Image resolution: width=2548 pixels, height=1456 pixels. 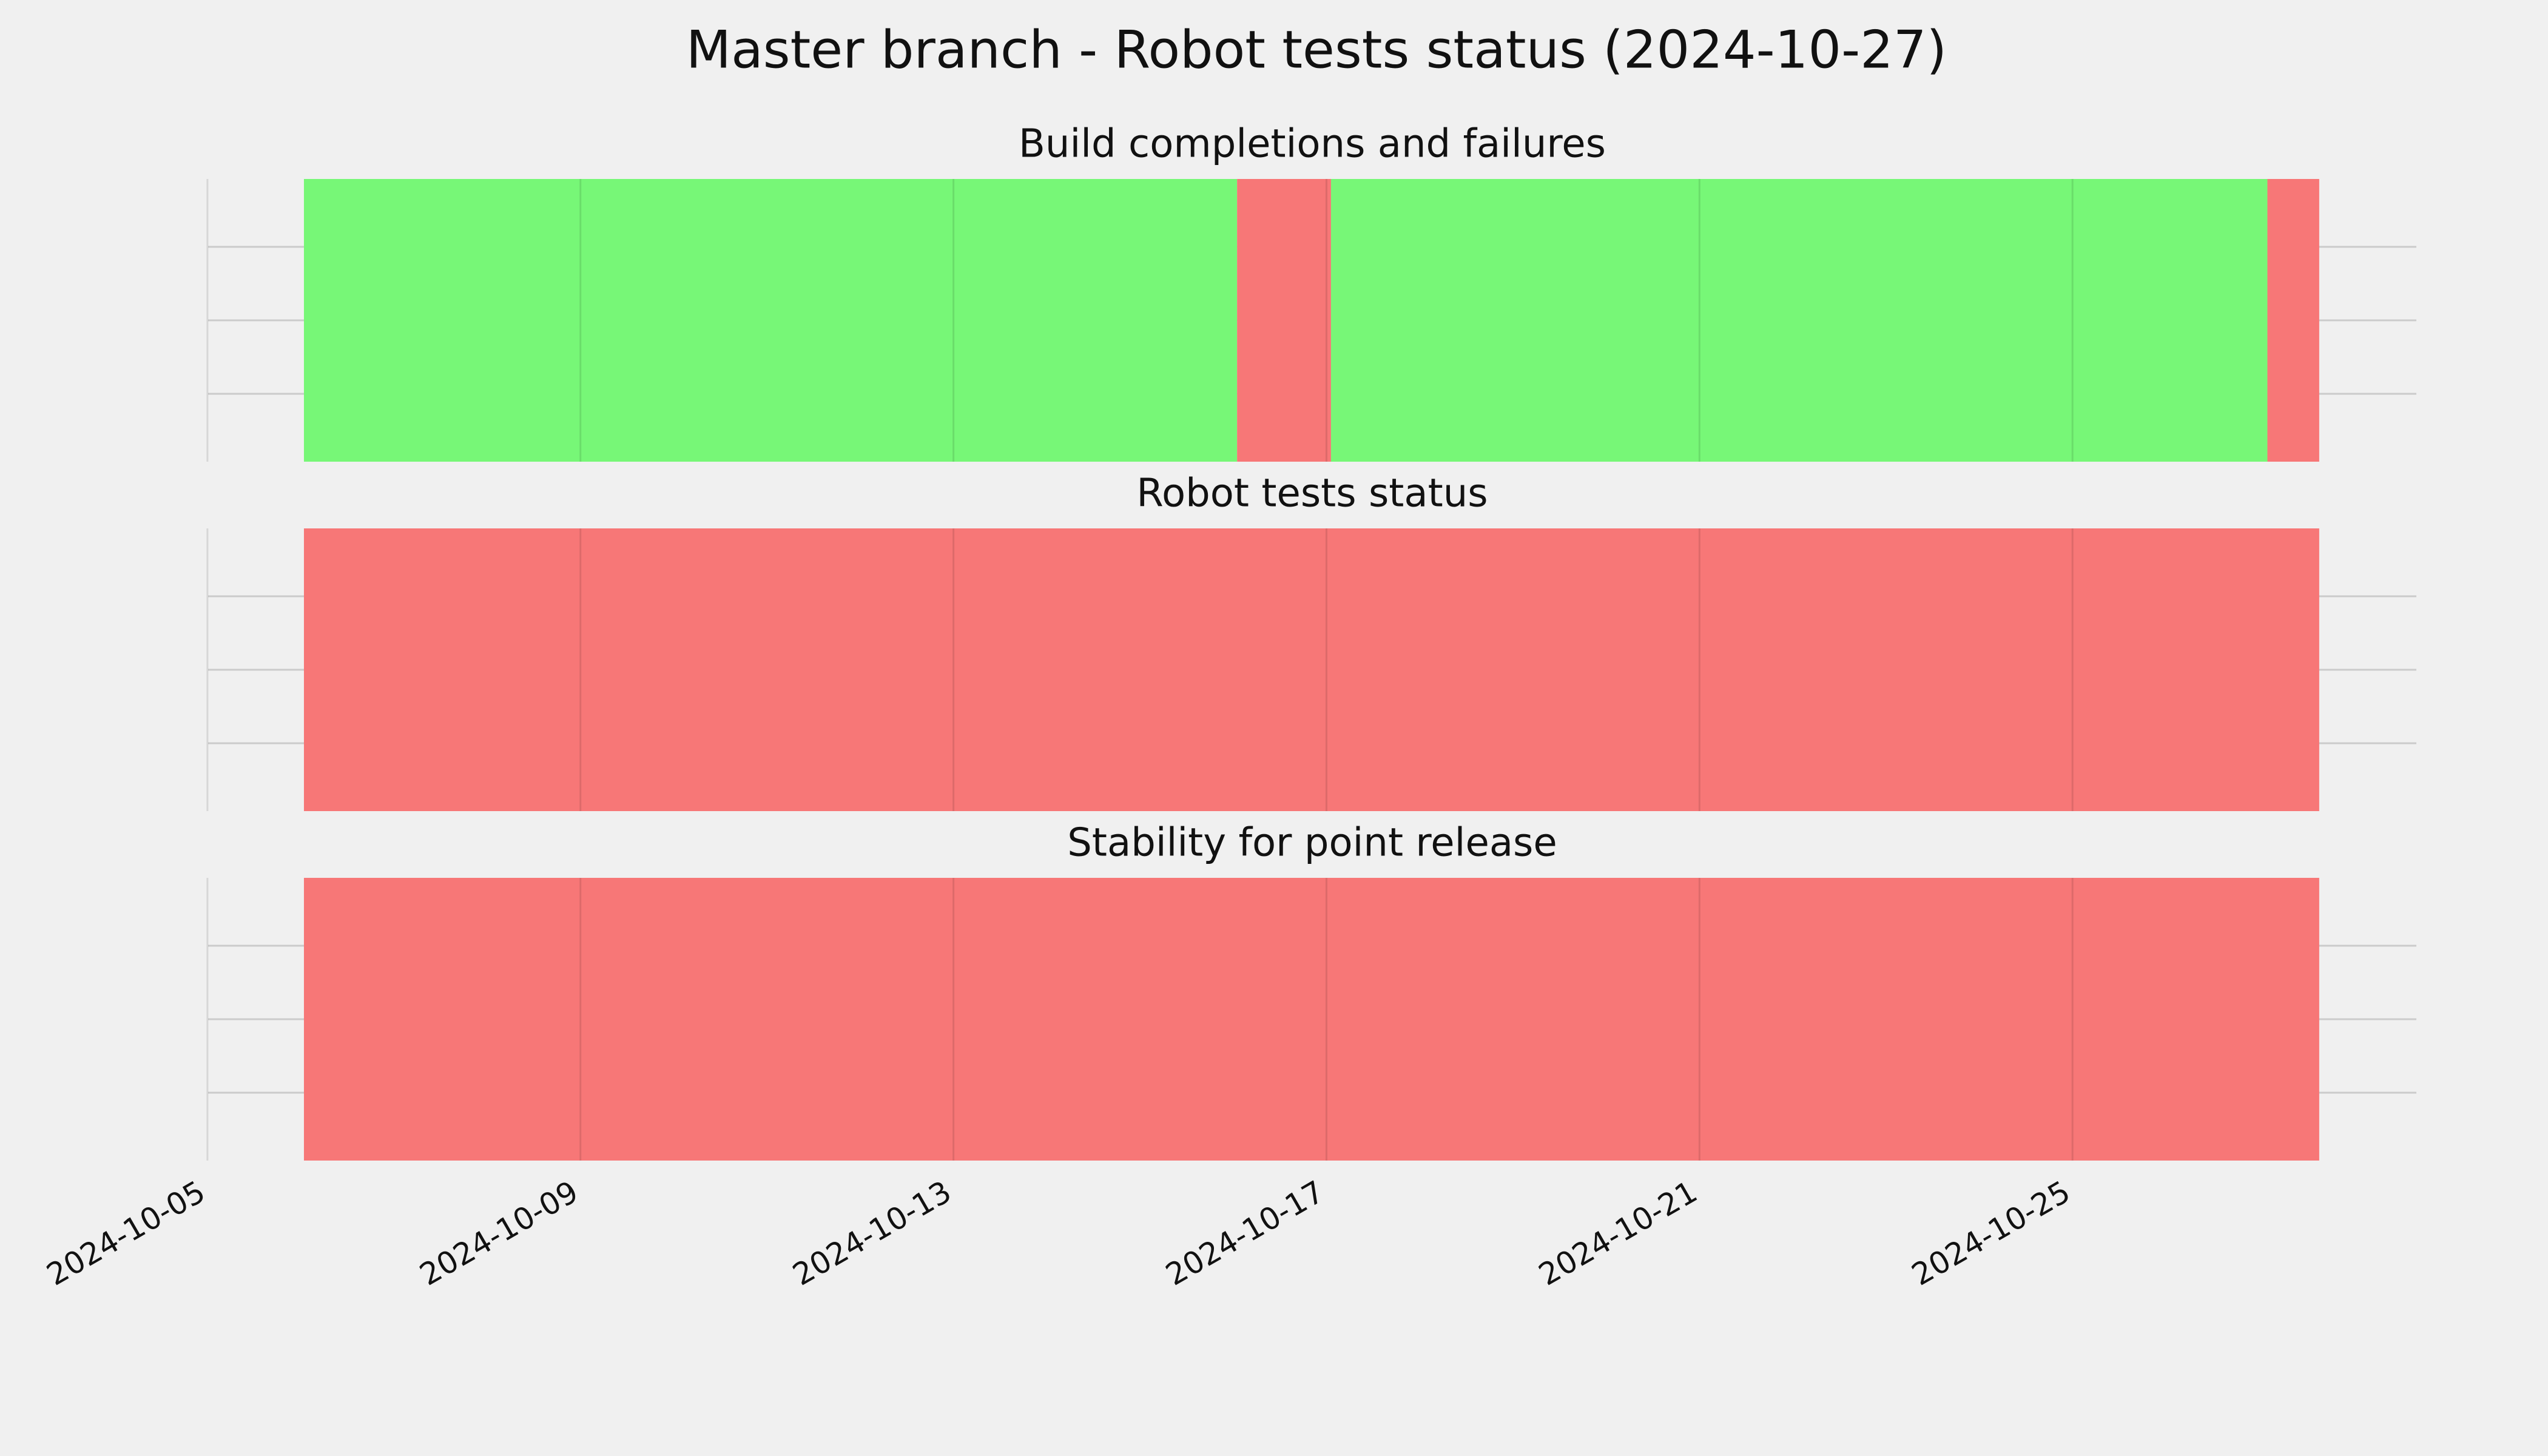 What do you see at coordinates (1312, 493) in the screenshot?
I see `panel-title: Robot tests status` at bounding box center [1312, 493].